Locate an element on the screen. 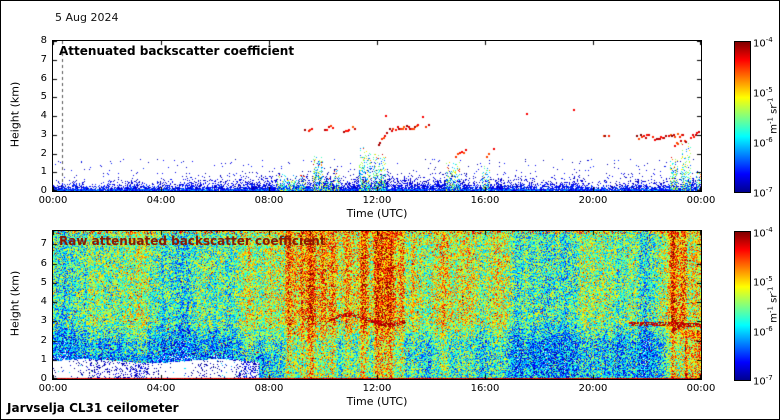 This screenshot has height=420, width=780. y-tick-label: 8 is located at coordinates (43, 40).